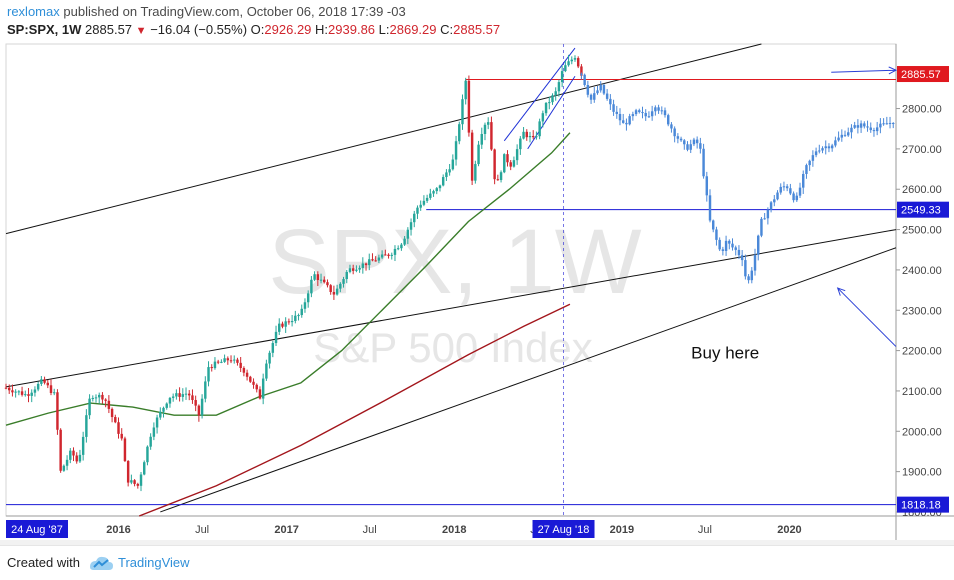 This screenshot has width=954, height=580. What do you see at coordinates (737, 178) in the screenshot?
I see `projection-candles` at bounding box center [737, 178].